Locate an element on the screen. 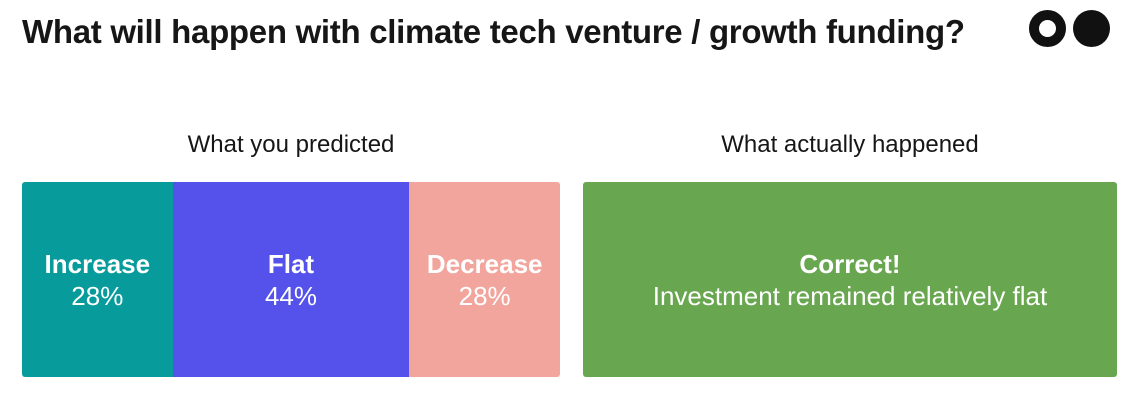 The image size is (1147, 405). segment-increase: Increase 28% is located at coordinates (97, 279).